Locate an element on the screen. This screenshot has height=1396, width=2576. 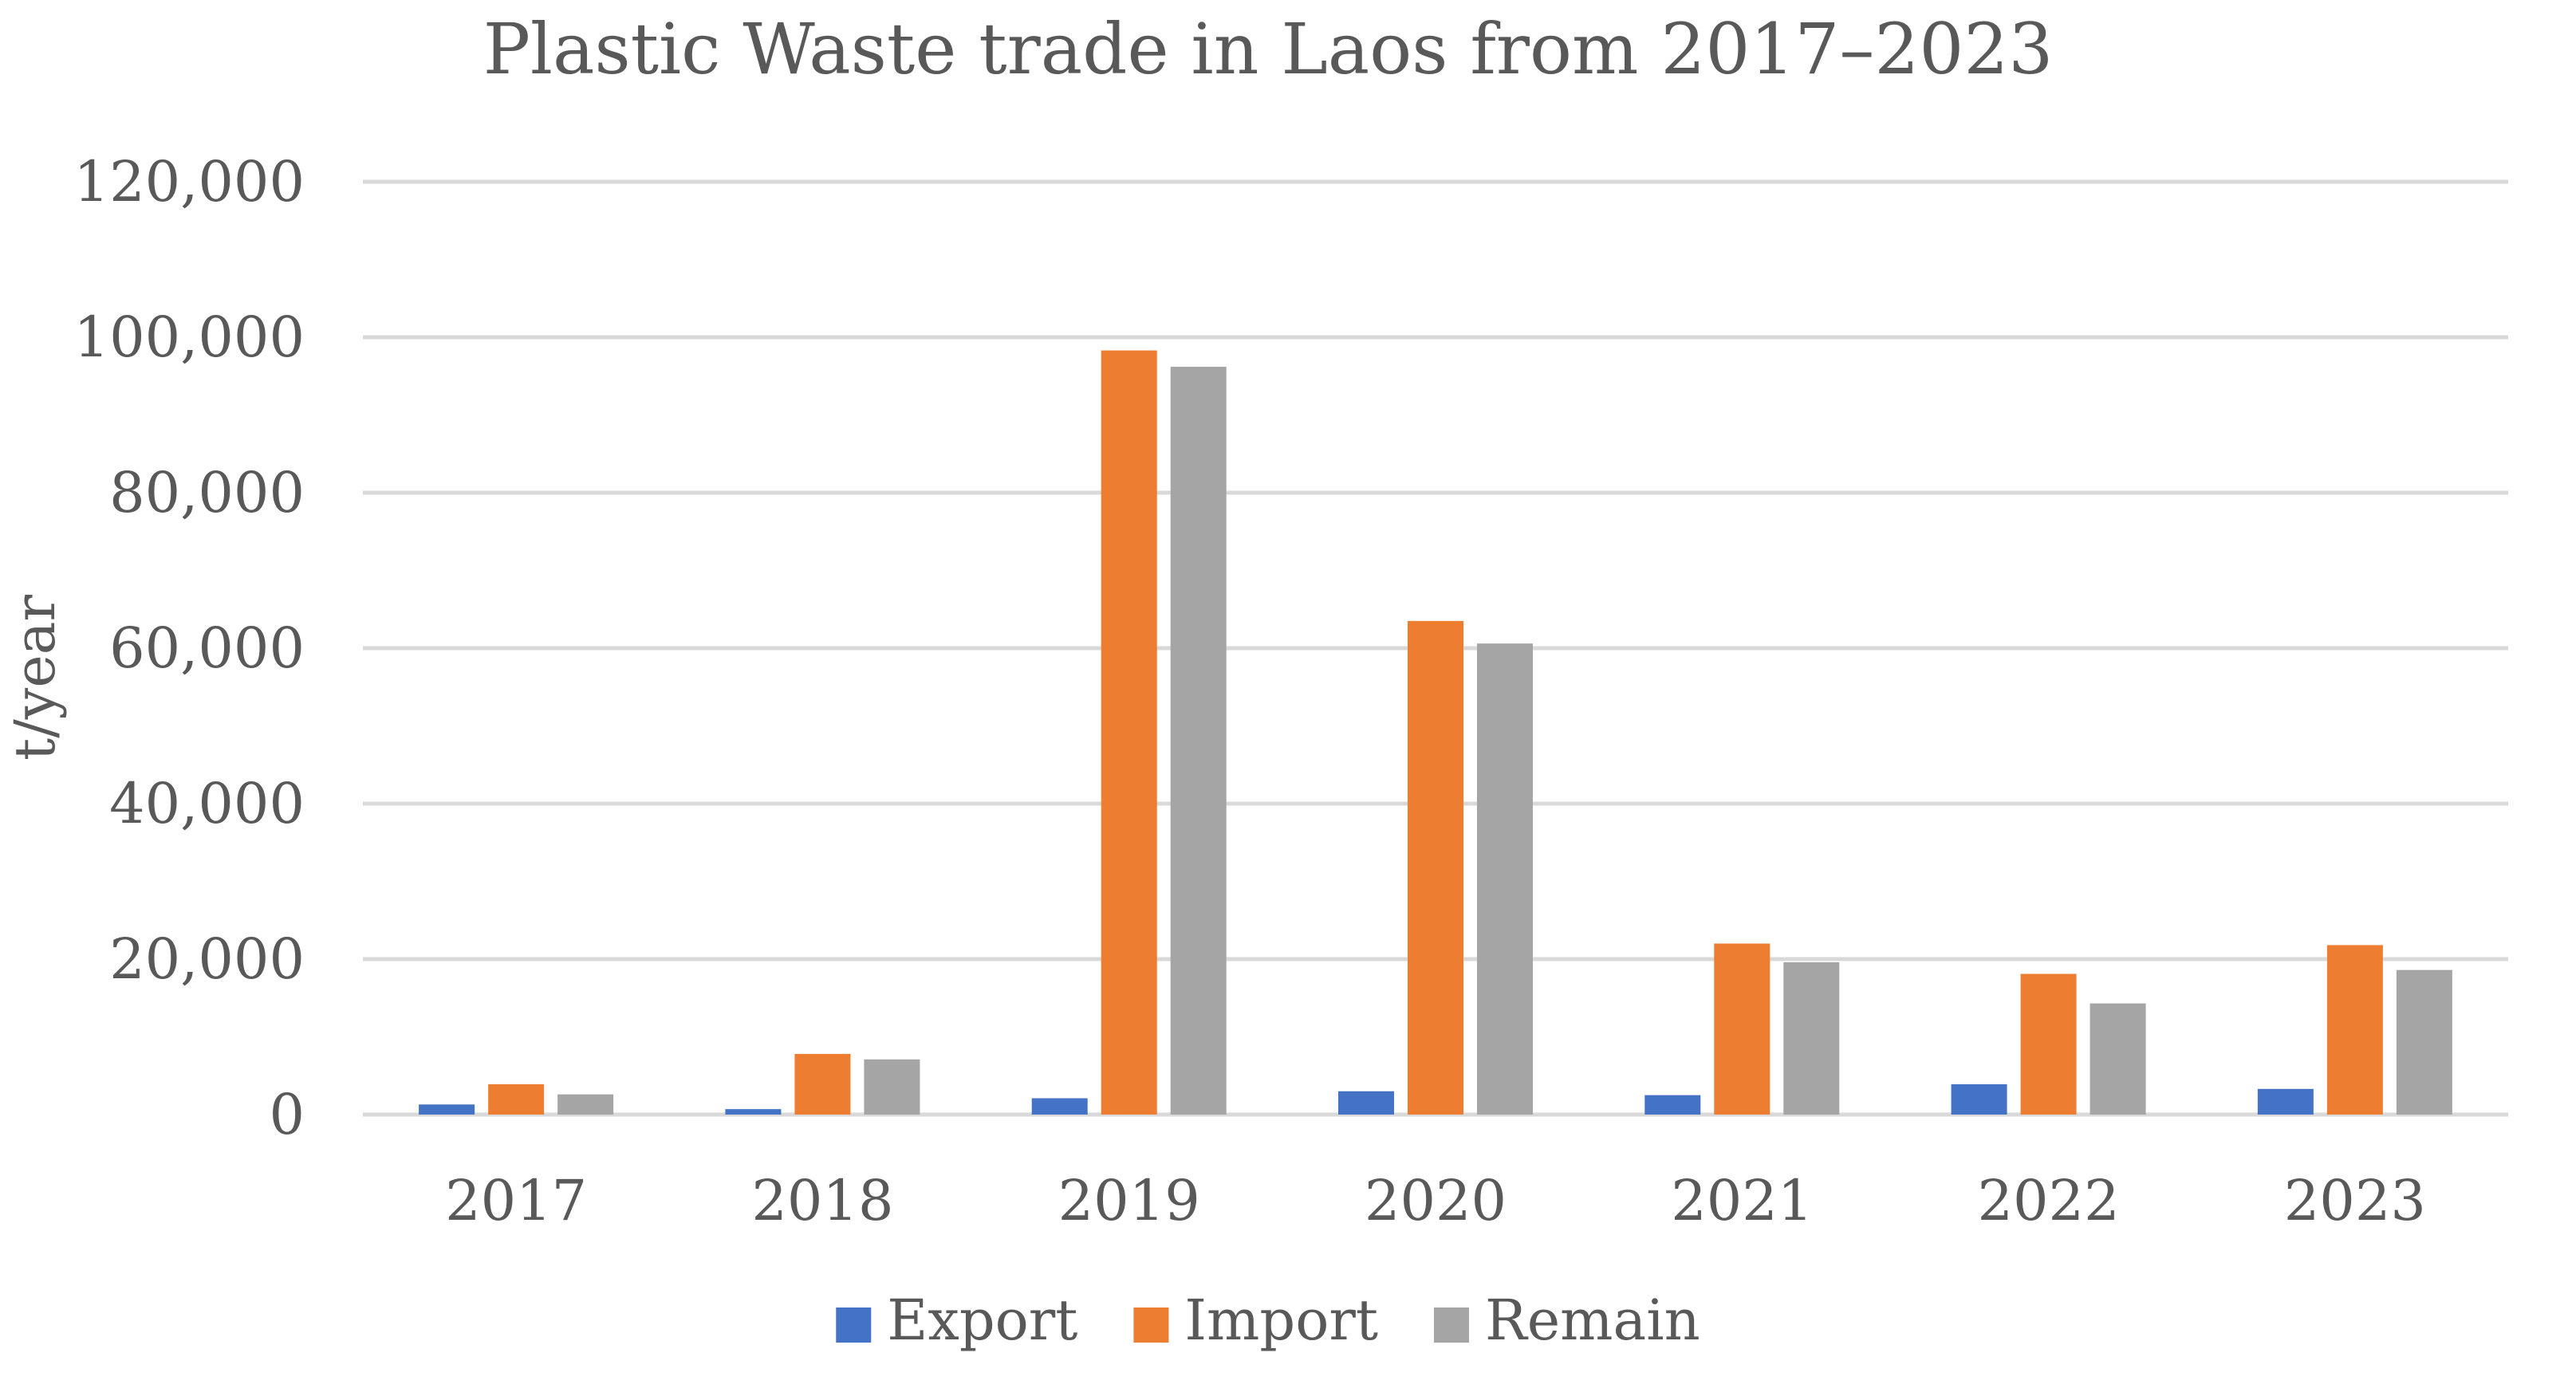
y-tick-label: 0 is located at coordinates (287, 1114).